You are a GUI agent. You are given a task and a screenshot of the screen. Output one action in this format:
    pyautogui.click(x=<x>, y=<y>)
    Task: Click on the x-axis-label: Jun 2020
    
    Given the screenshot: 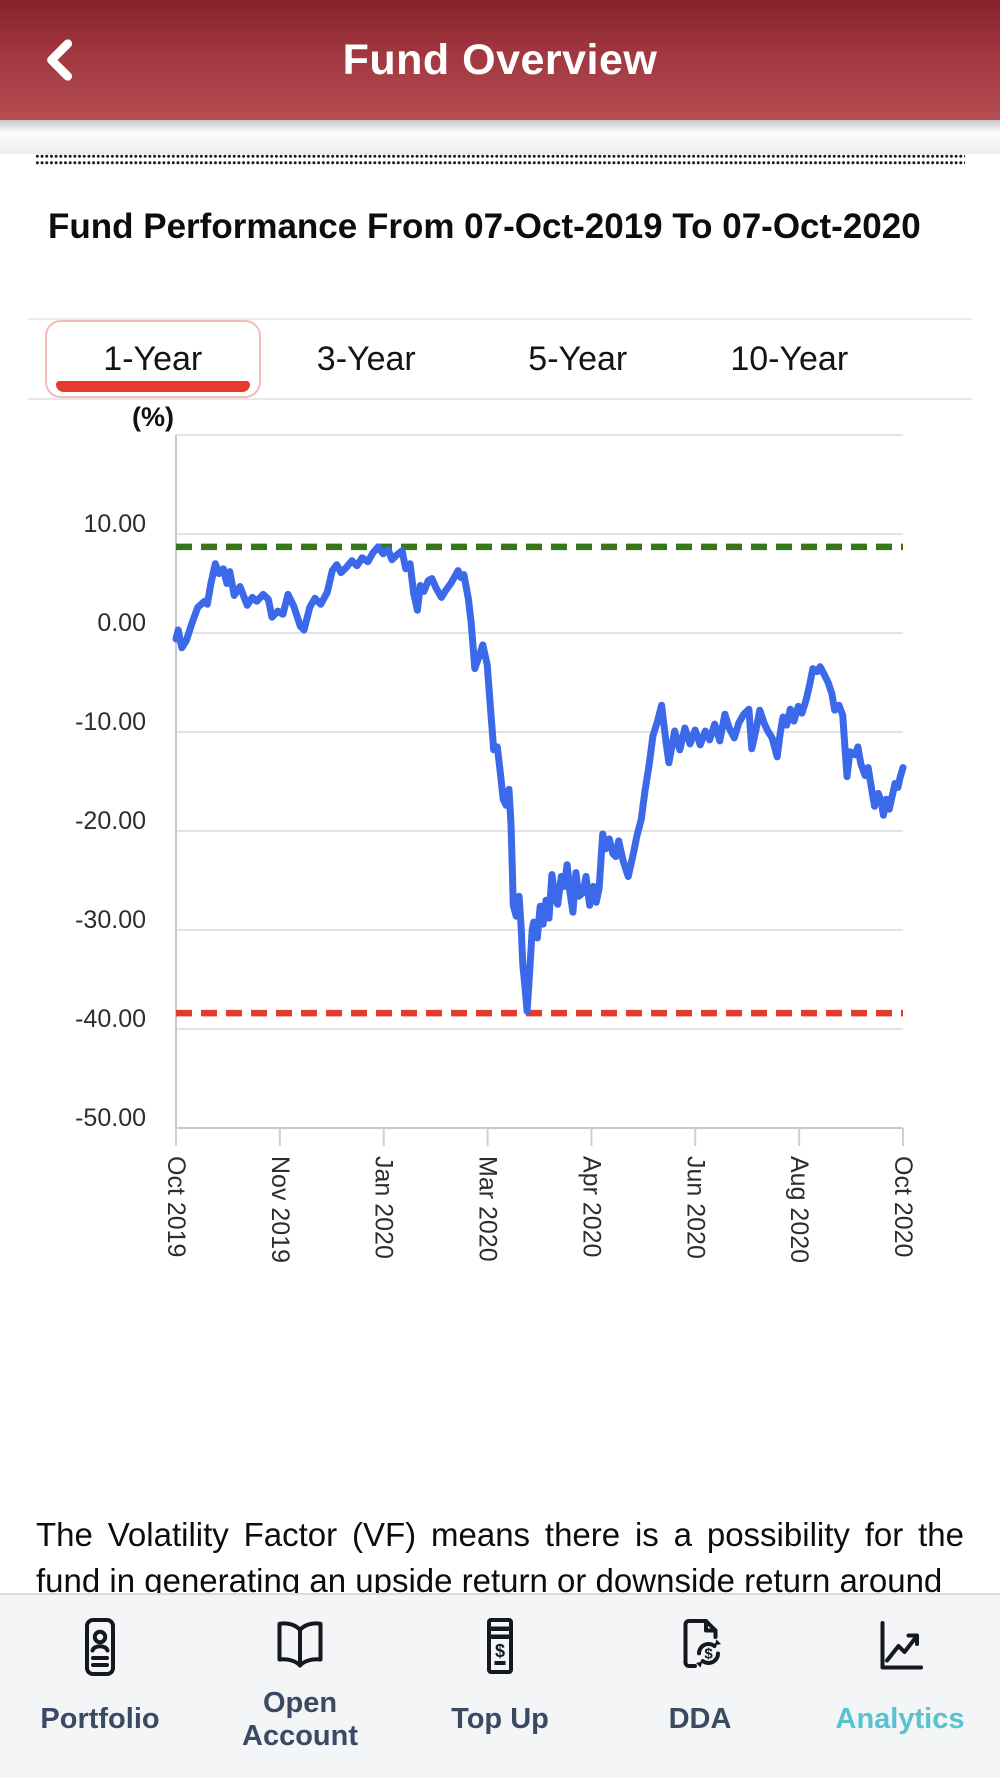 What is the action you would take?
    pyautogui.click(x=695, y=1207)
    